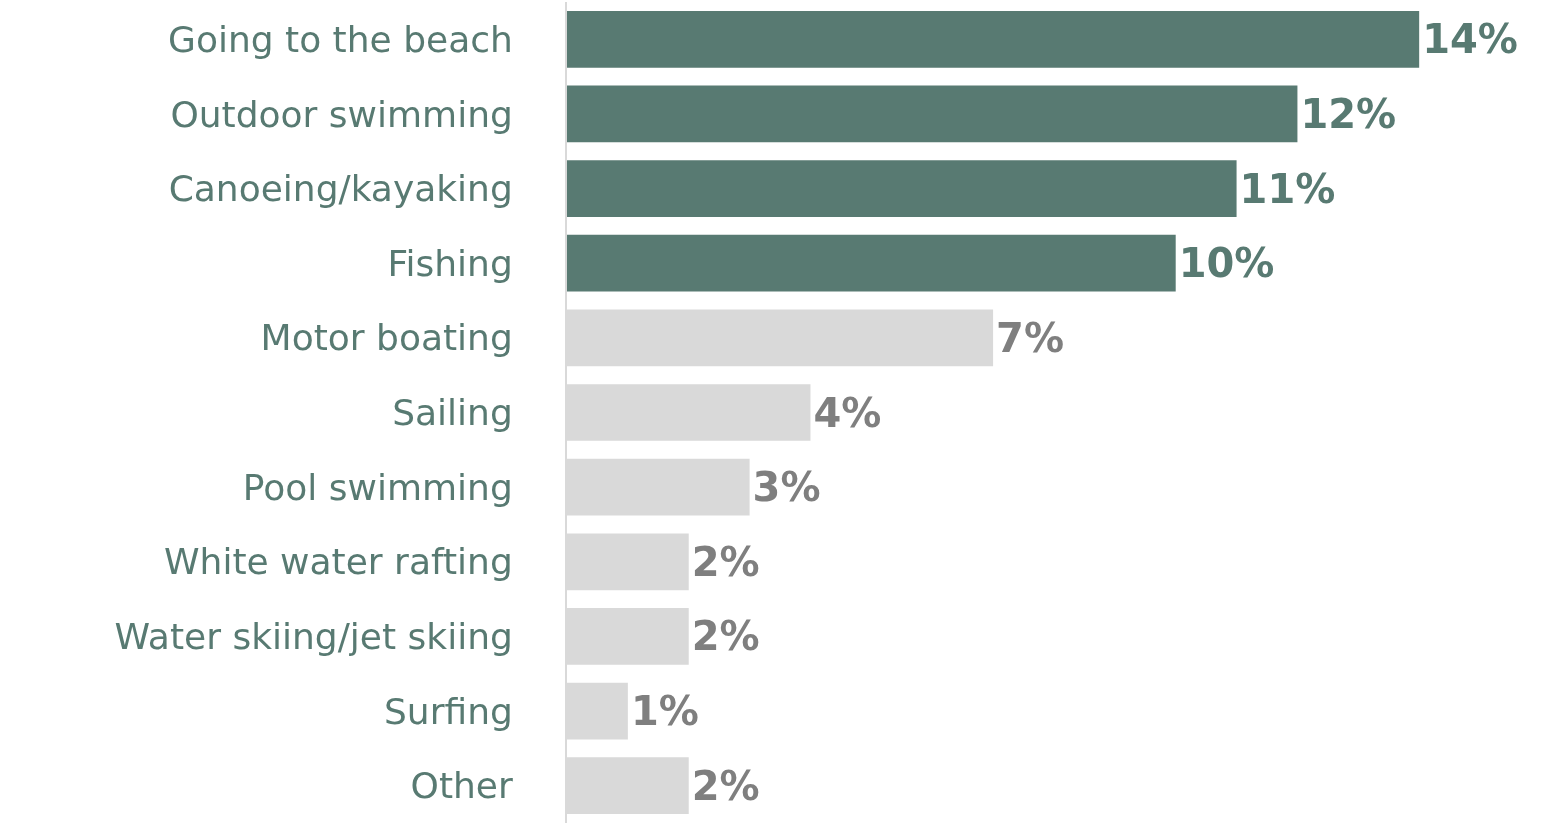  I want to click on y-tick-label: Outdoor swimming, so click(341, 114).